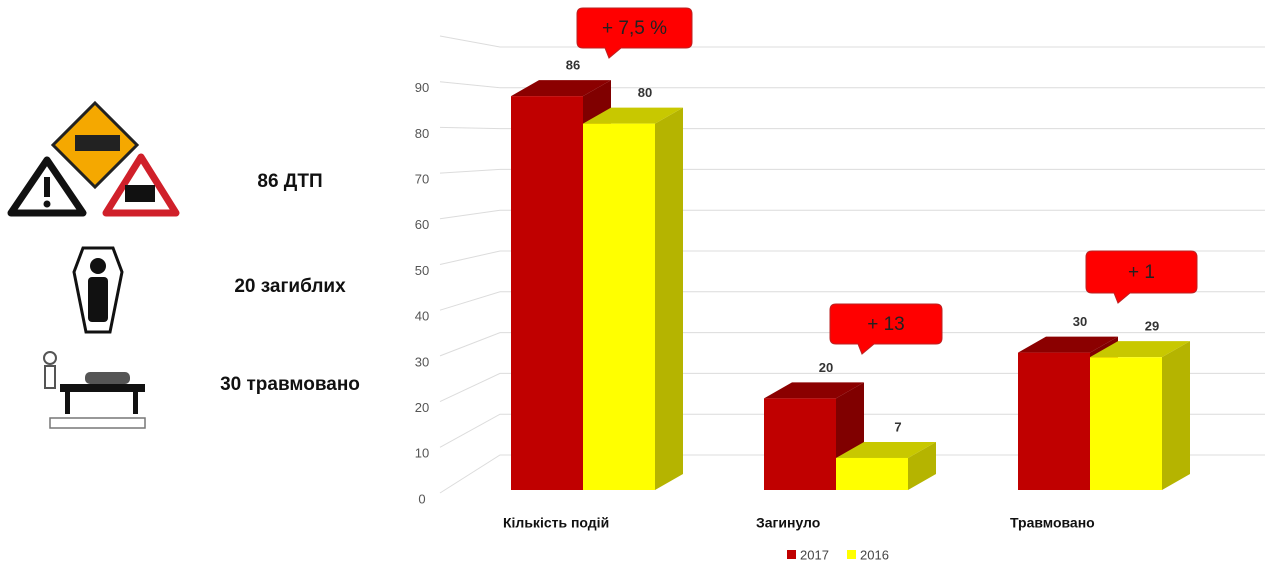 The width and height of the screenshot is (1270, 565). Describe the element at coordinates (98, 290) in the screenshot. I see `coffin-icon` at that location.